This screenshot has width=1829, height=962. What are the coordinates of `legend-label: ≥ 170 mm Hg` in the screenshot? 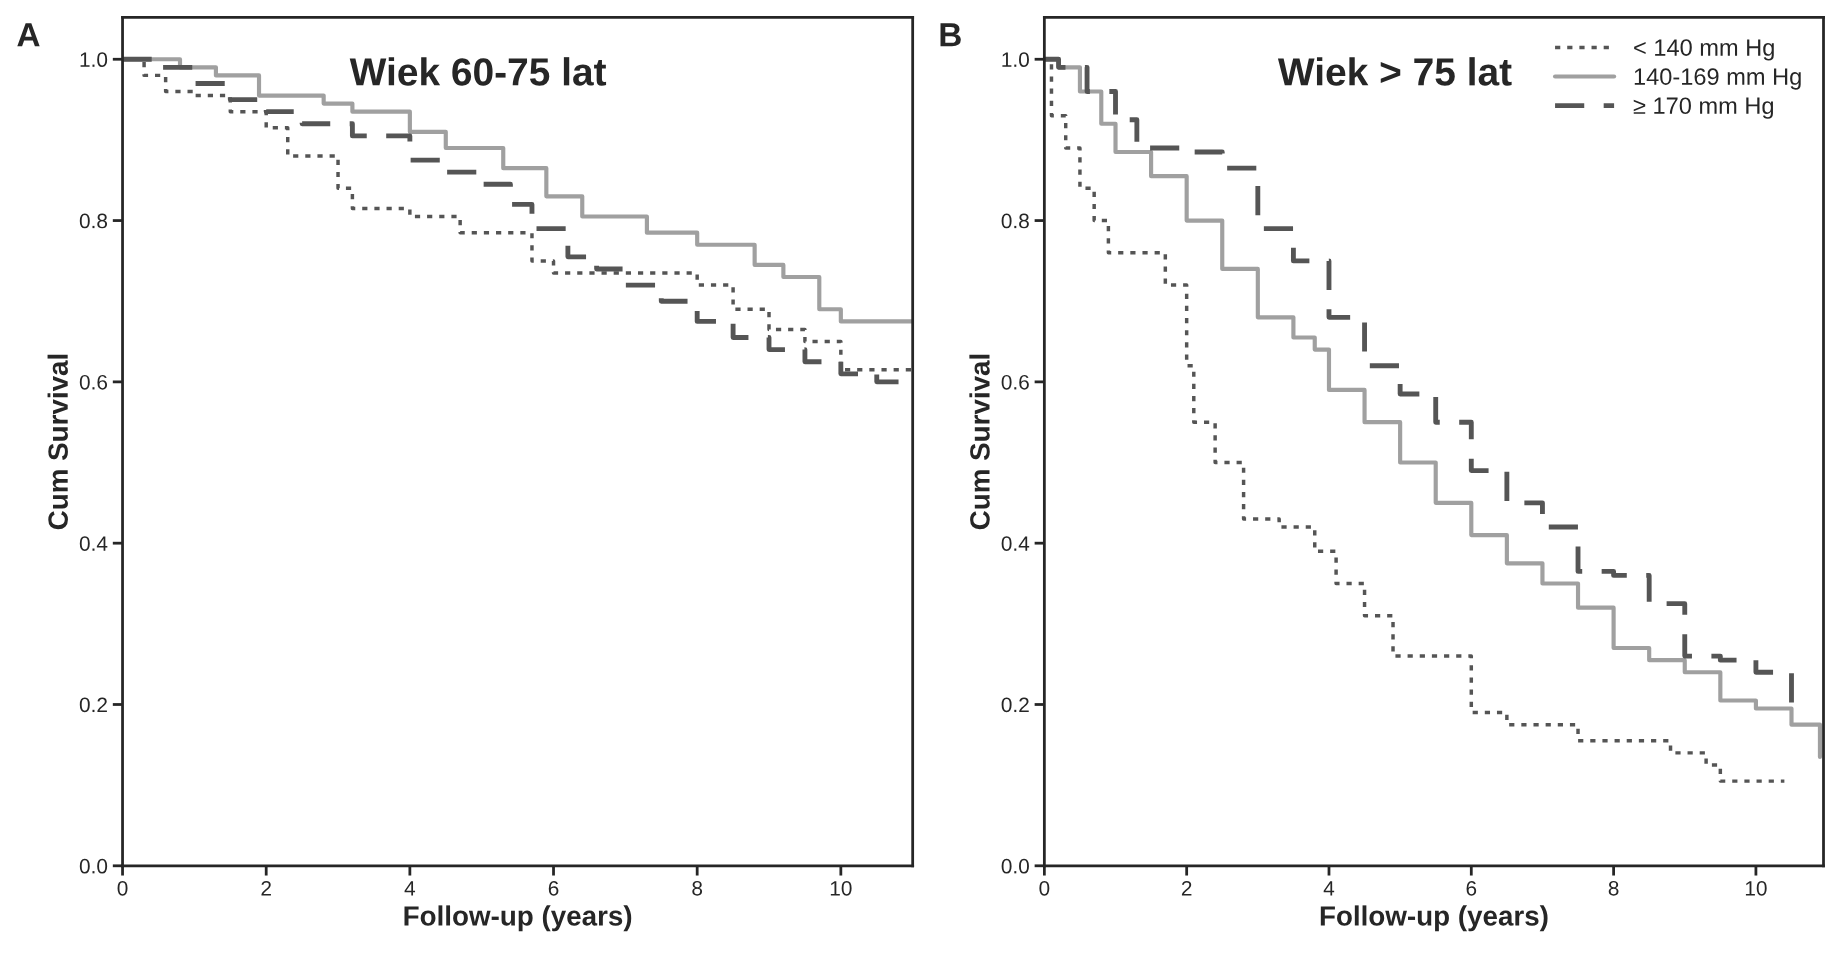 It's located at (1703, 108).